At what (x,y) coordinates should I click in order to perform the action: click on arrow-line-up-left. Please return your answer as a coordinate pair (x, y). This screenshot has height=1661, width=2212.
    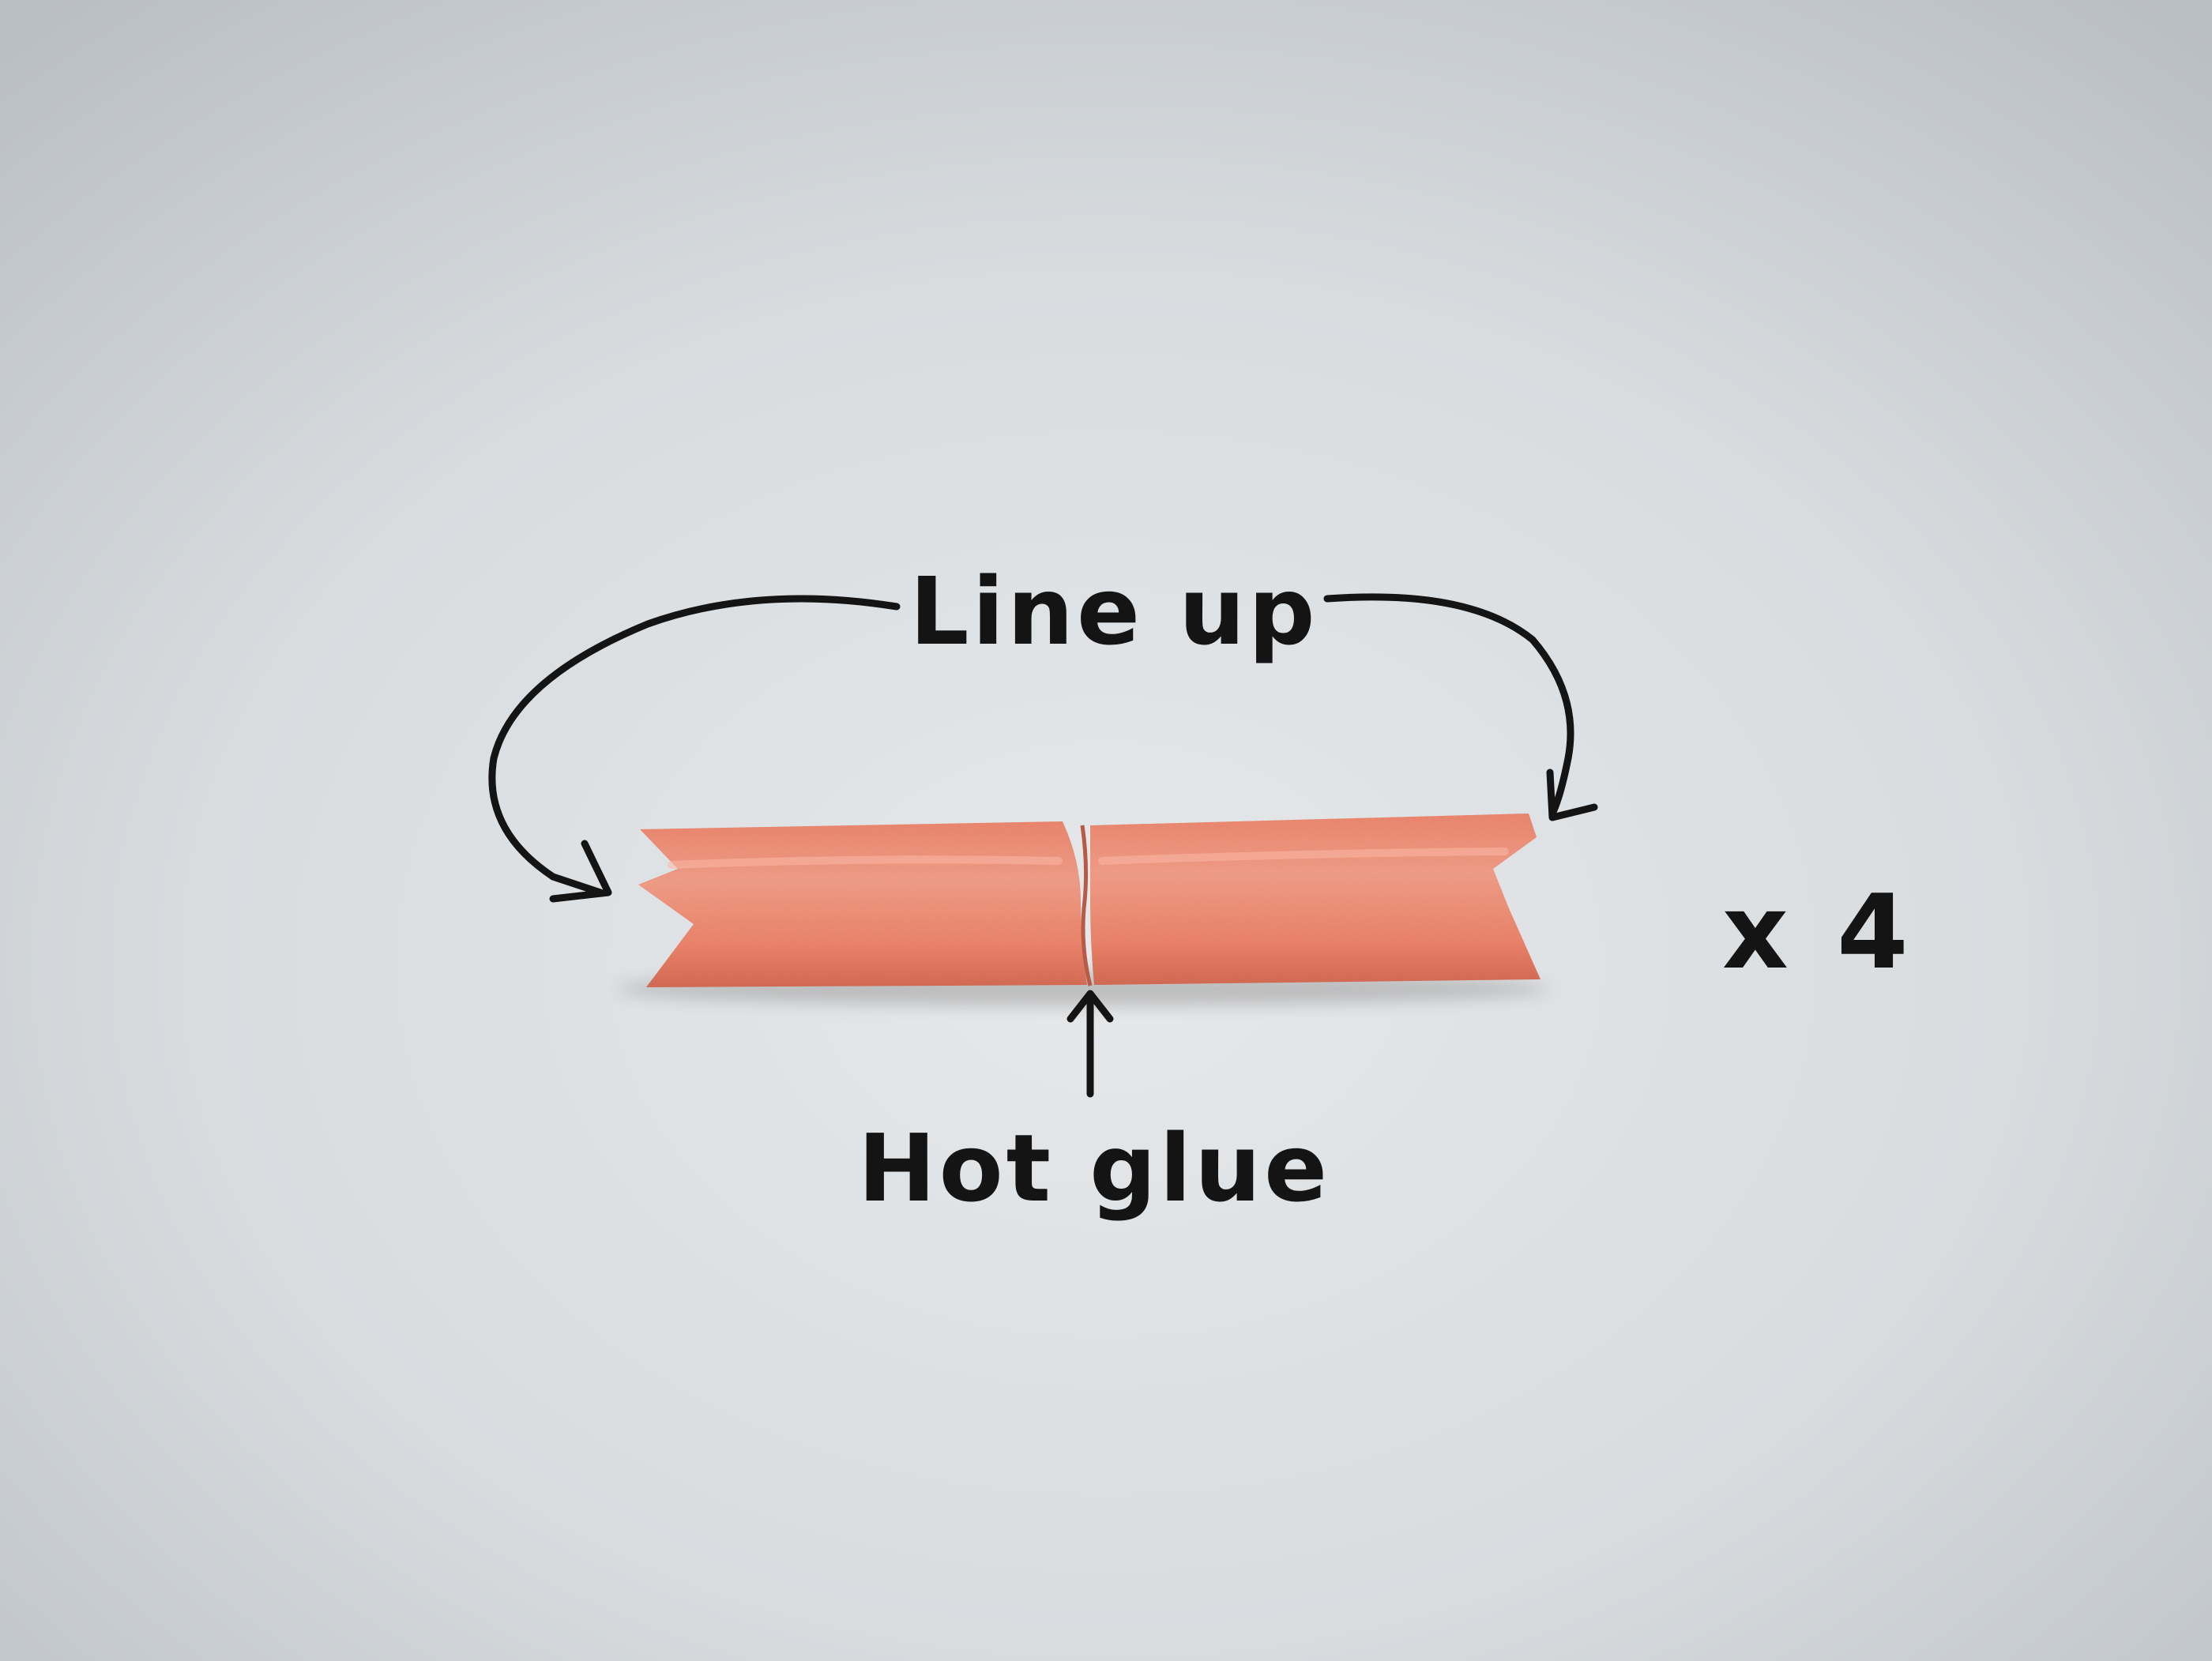
    Looking at the image, I should click on (694, 745).